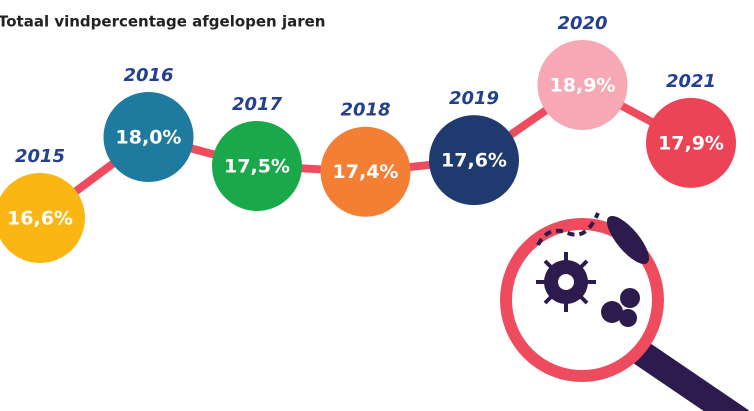 This screenshot has width=754, height=411. What do you see at coordinates (474, 98) in the screenshot?
I see `year-label: 2019` at bounding box center [474, 98].